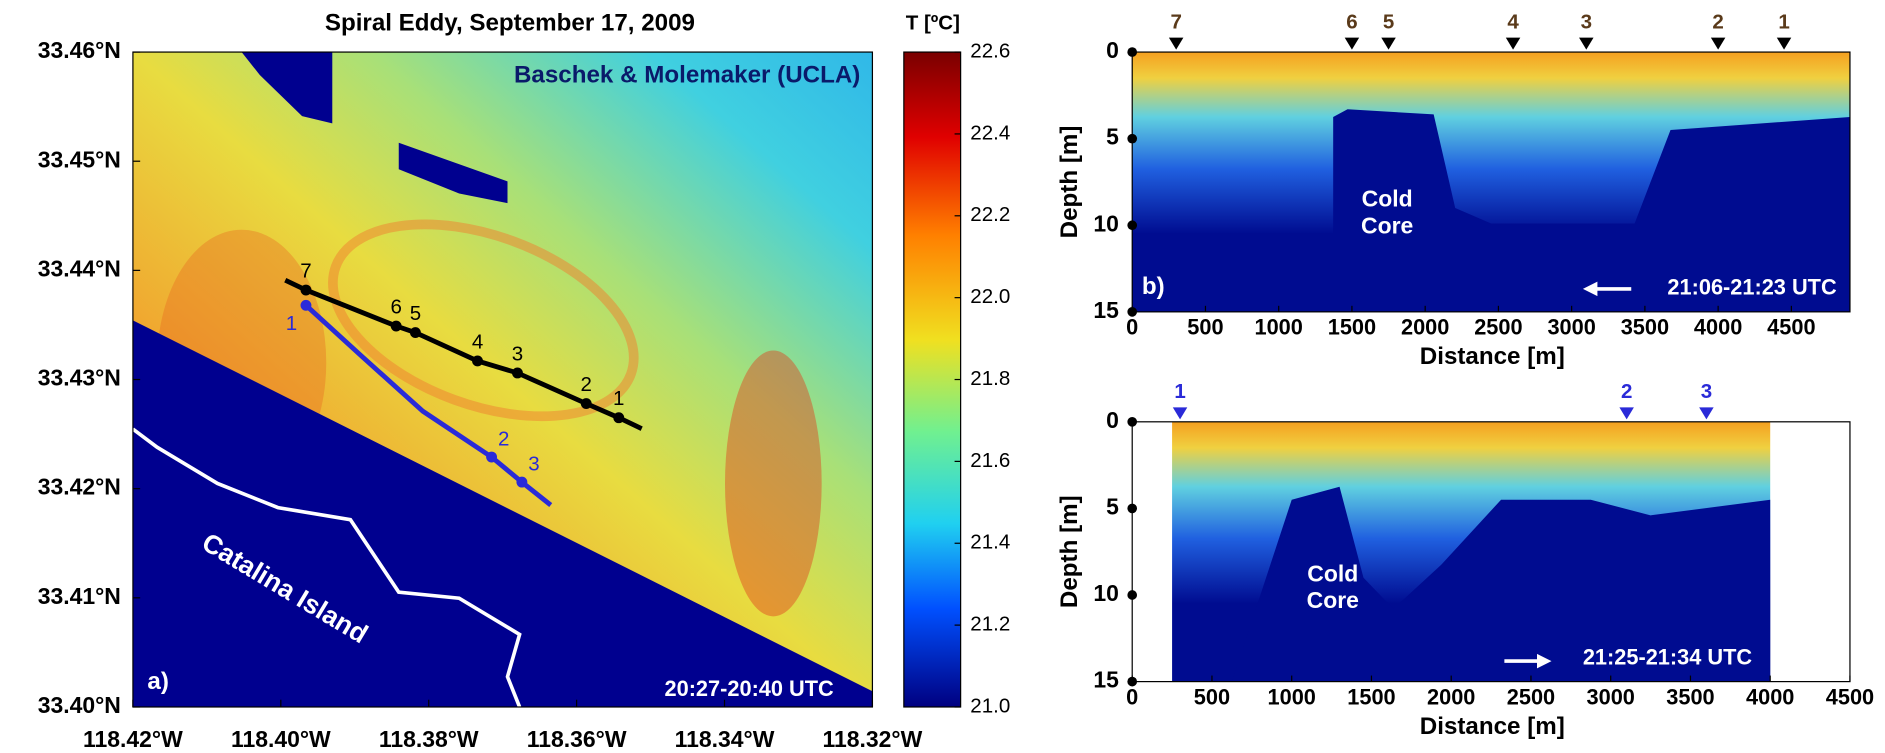 The width and height of the screenshot is (1885, 753). Describe the element at coordinates (1112, 506) in the screenshot. I see `y-tick-label: 5` at that location.